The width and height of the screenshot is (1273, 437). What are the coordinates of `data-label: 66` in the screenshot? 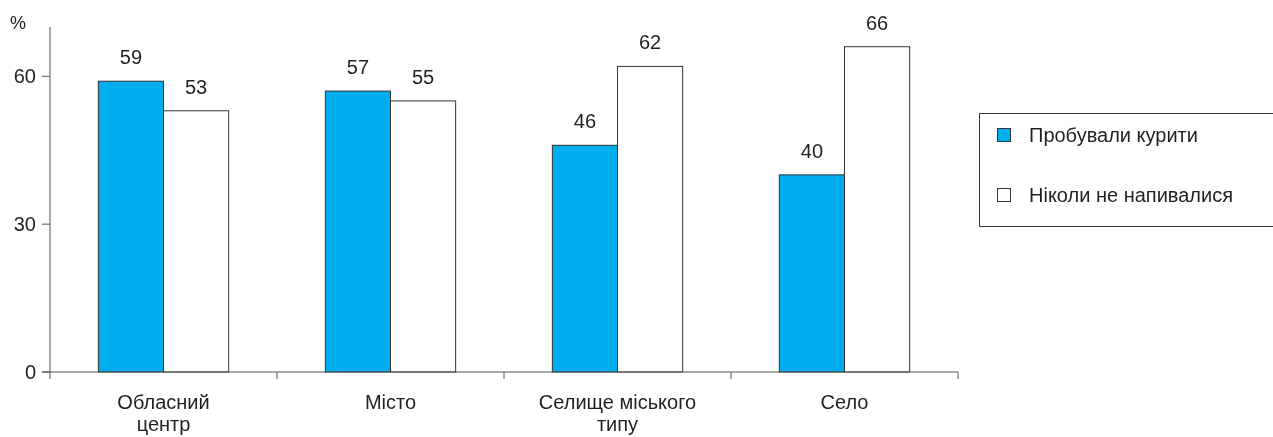 It's located at (877, 22).